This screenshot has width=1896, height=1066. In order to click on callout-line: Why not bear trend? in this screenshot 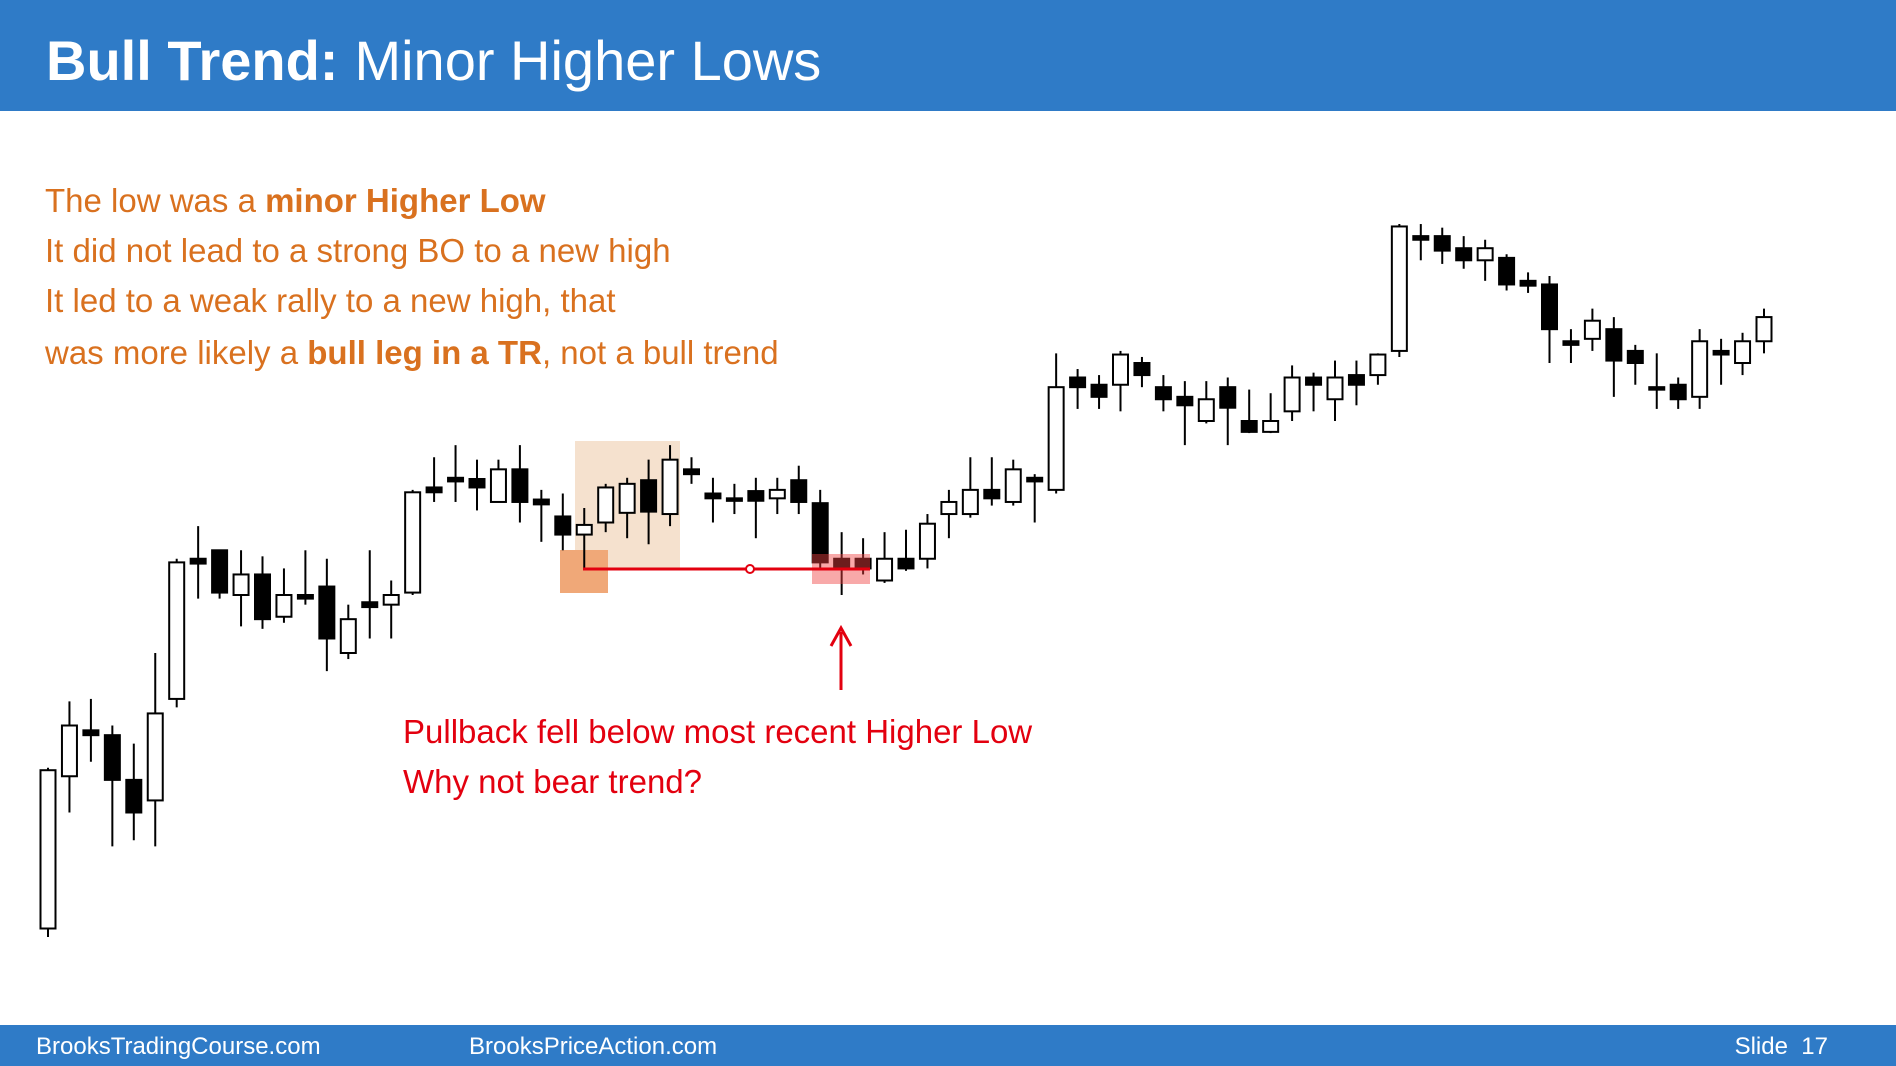, I will do `click(552, 781)`.